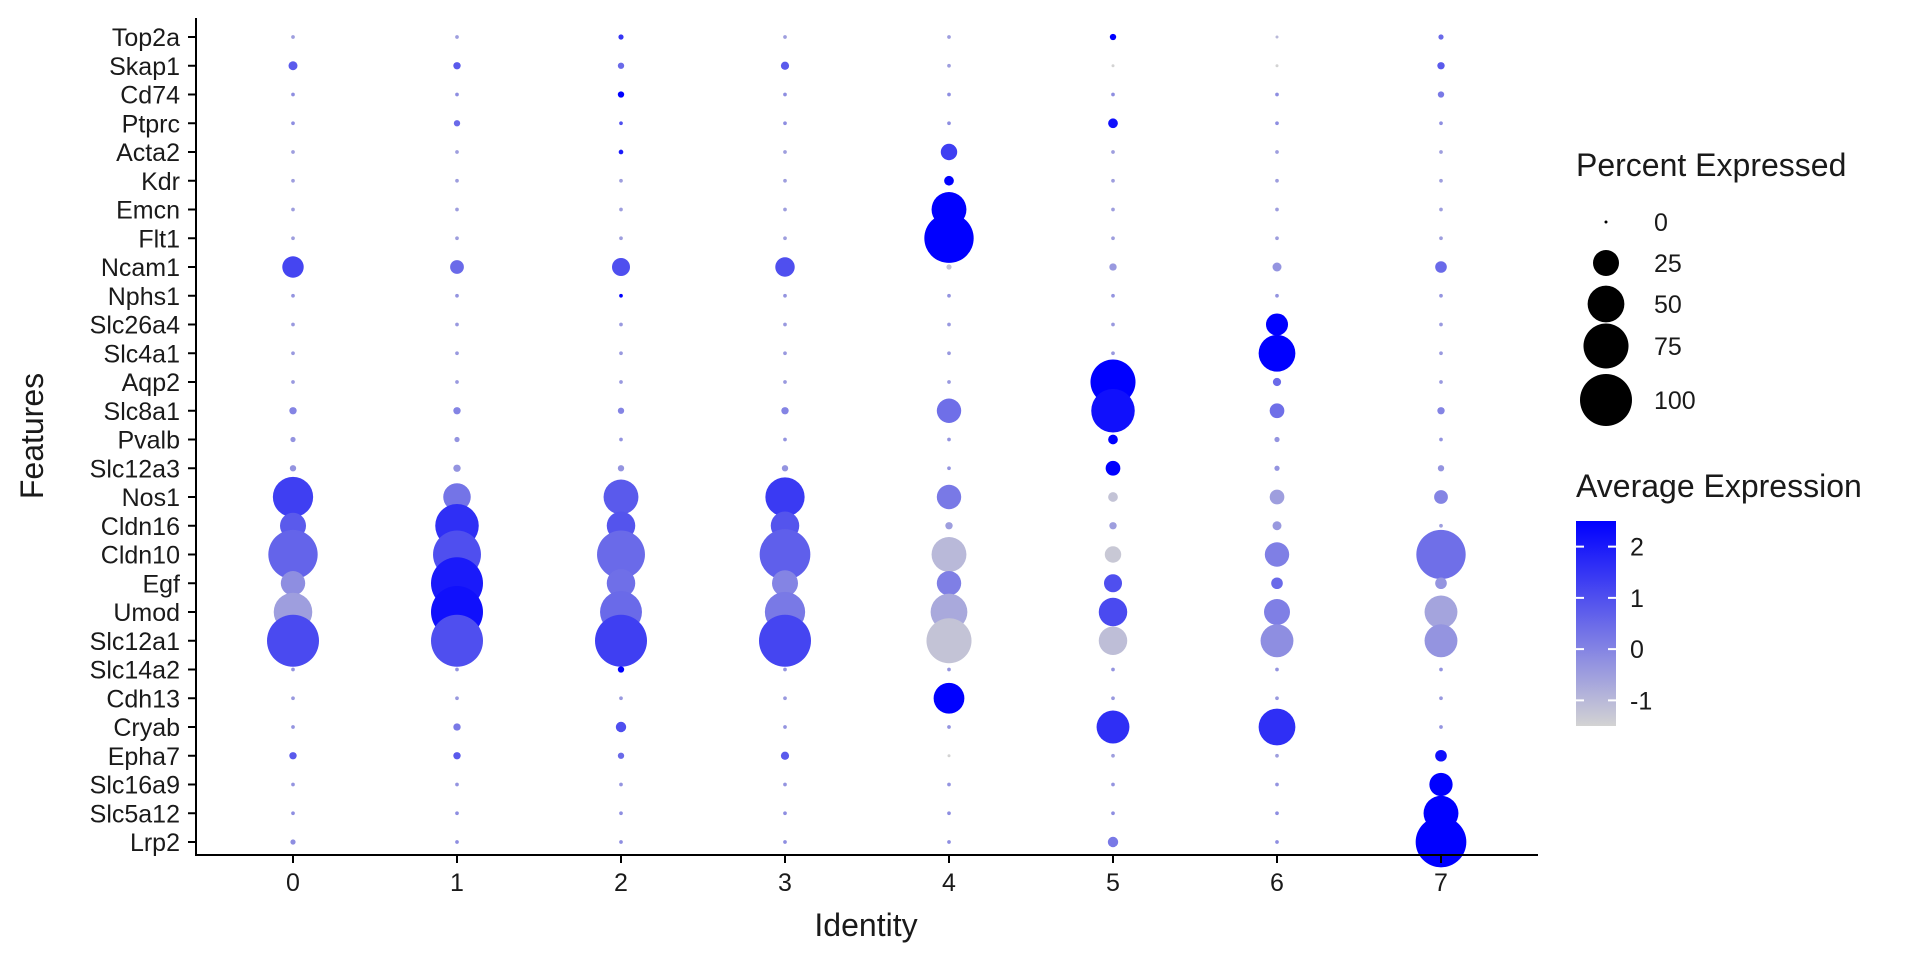 The image size is (1920, 960). Describe the element at coordinates (1668, 305) in the screenshot. I see `size-legend-label: 50` at that location.